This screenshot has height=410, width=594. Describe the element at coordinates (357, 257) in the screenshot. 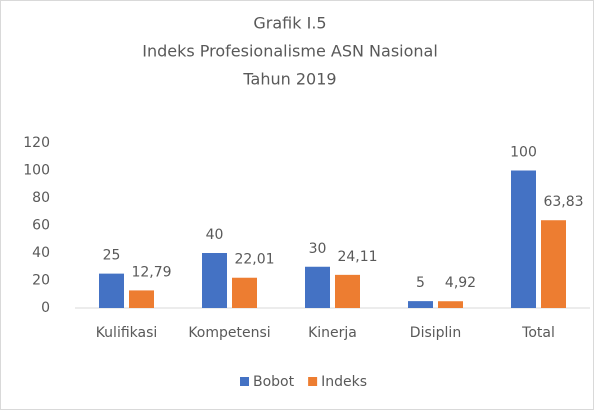

I see `data-label: 24,11` at that location.